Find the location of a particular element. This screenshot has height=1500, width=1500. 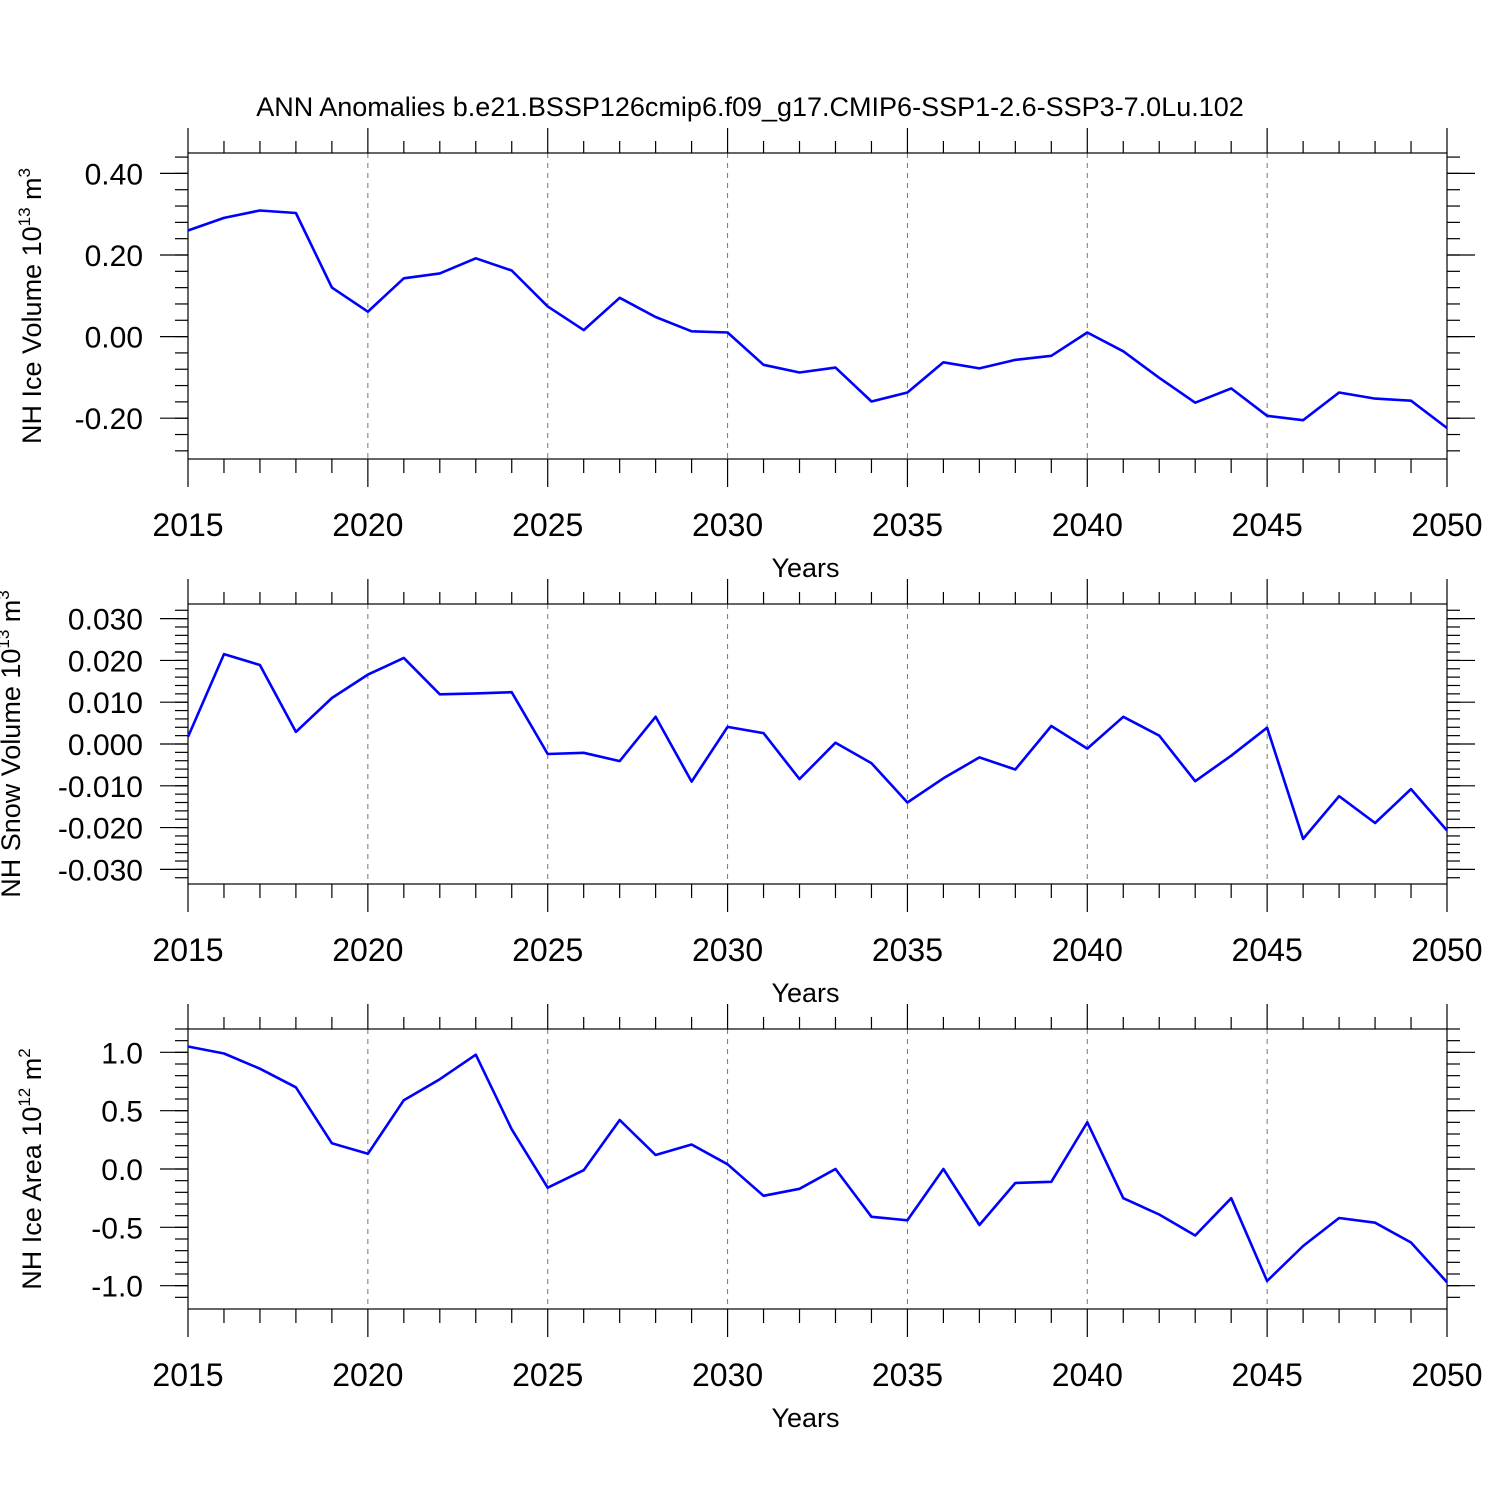

y-tick-label: 0.20 is located at coordinates (114, 256).